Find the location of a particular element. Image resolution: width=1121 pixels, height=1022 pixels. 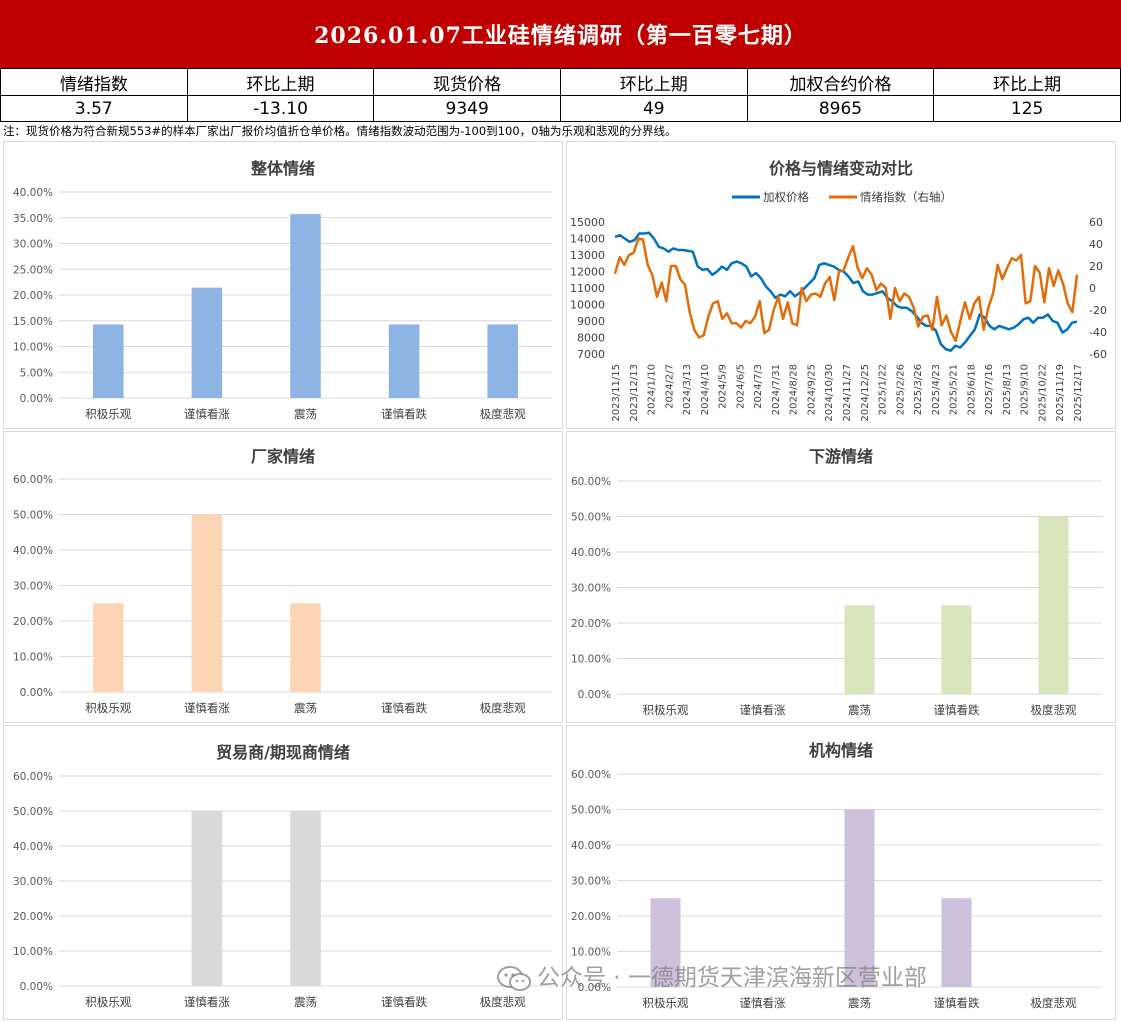

y-right-tick-label: 0 is located at coordinates (1092, 288).